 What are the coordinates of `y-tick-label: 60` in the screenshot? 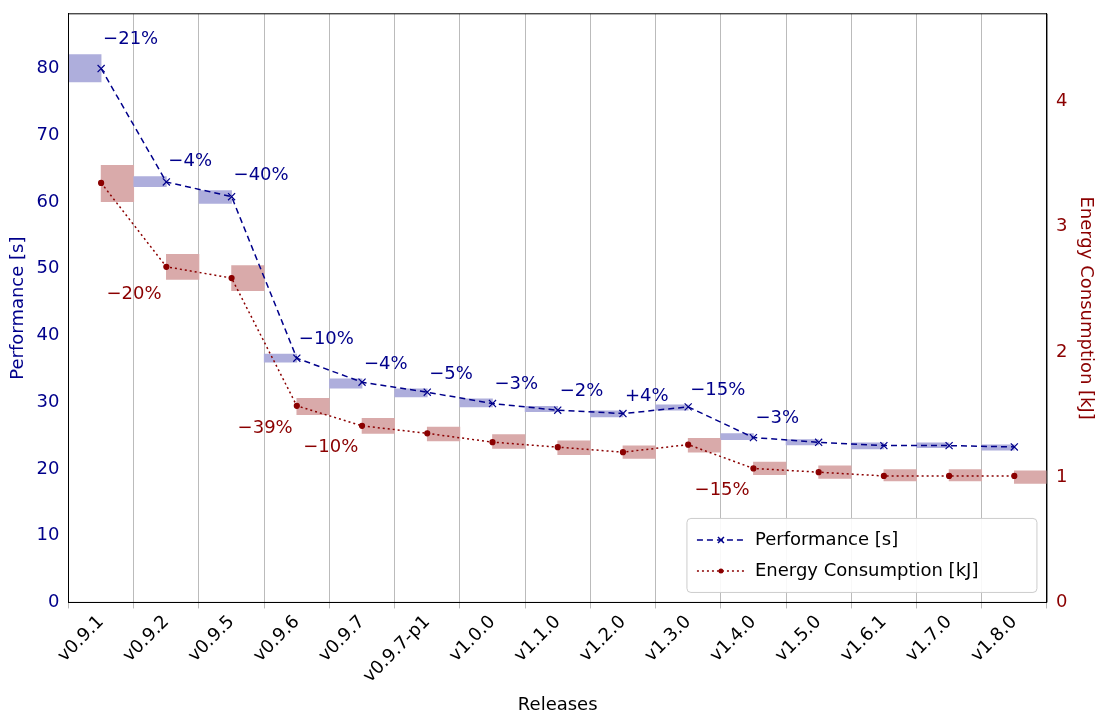 It's located at (48, 200).